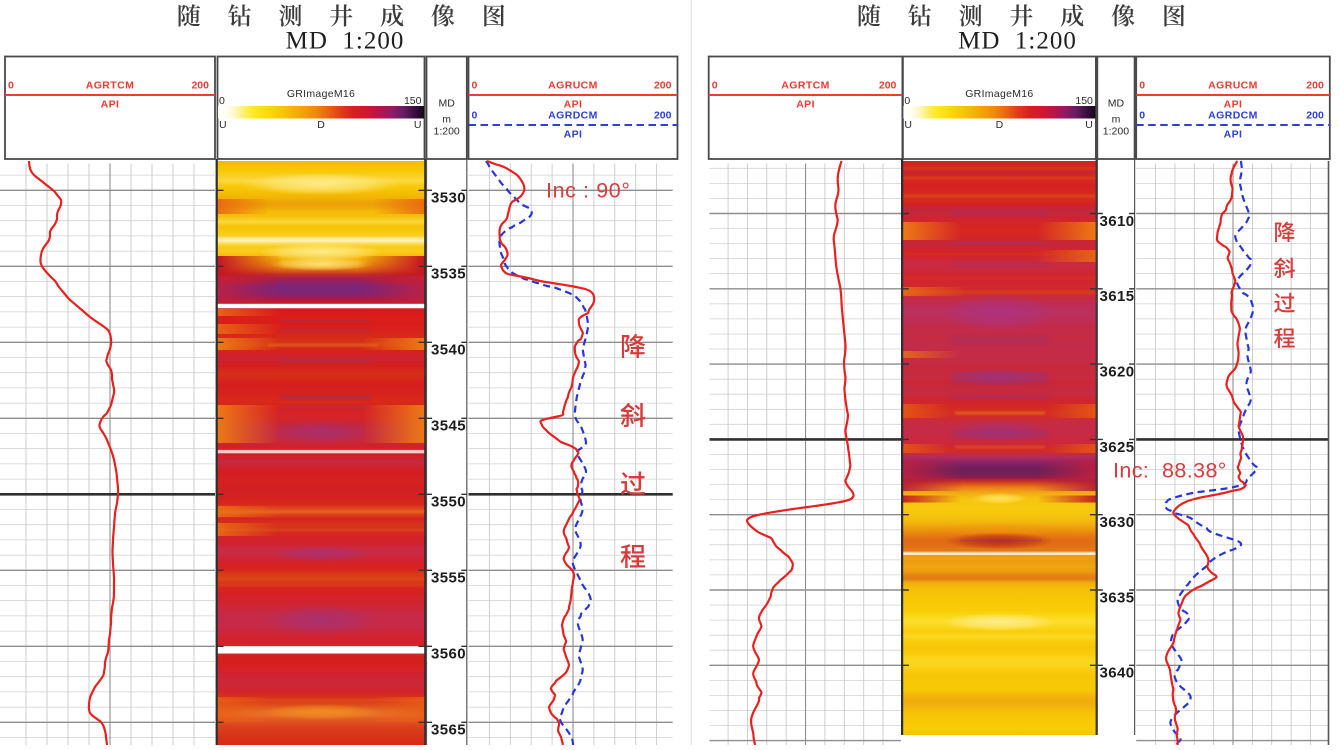 The image size is (1339, 750). What do you see at coordinates (1117, 296) in the screenshot?
I see `svg-text: 3615` at bounding box center [1117, 296].